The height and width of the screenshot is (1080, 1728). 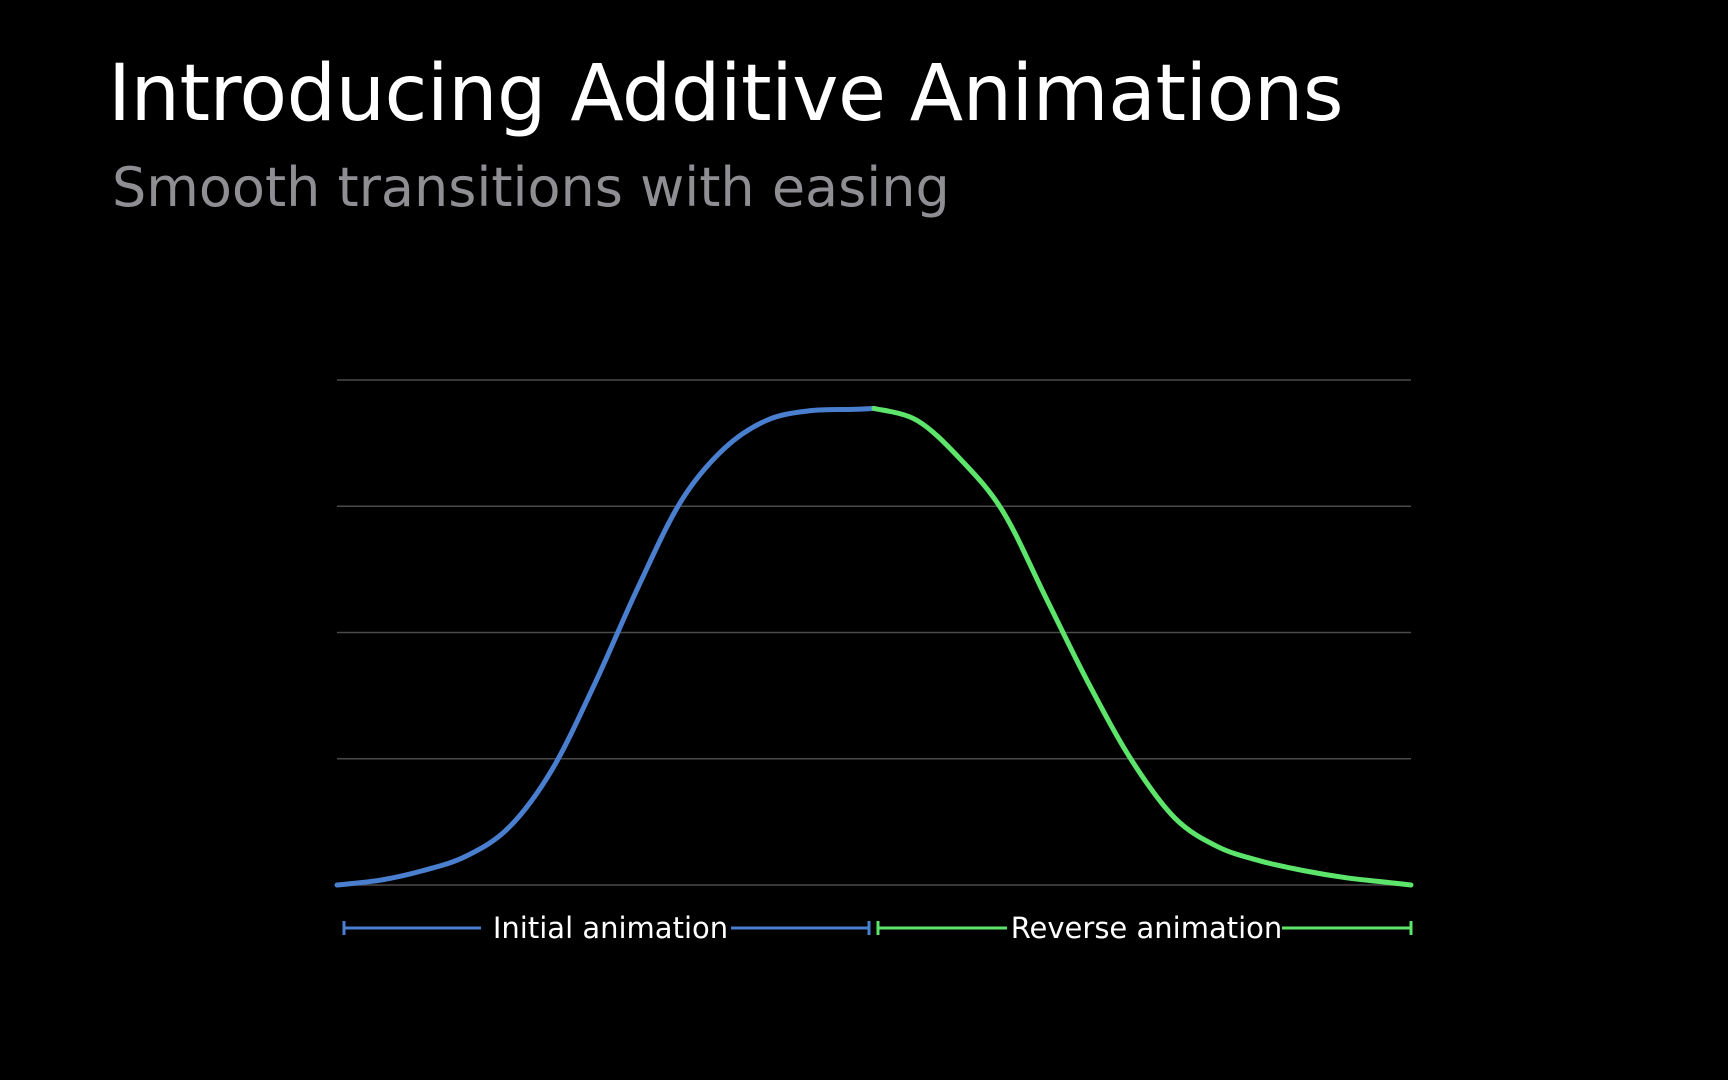 I want to click on initial-animation-label: Initial animation, so click(x=610, y=928).